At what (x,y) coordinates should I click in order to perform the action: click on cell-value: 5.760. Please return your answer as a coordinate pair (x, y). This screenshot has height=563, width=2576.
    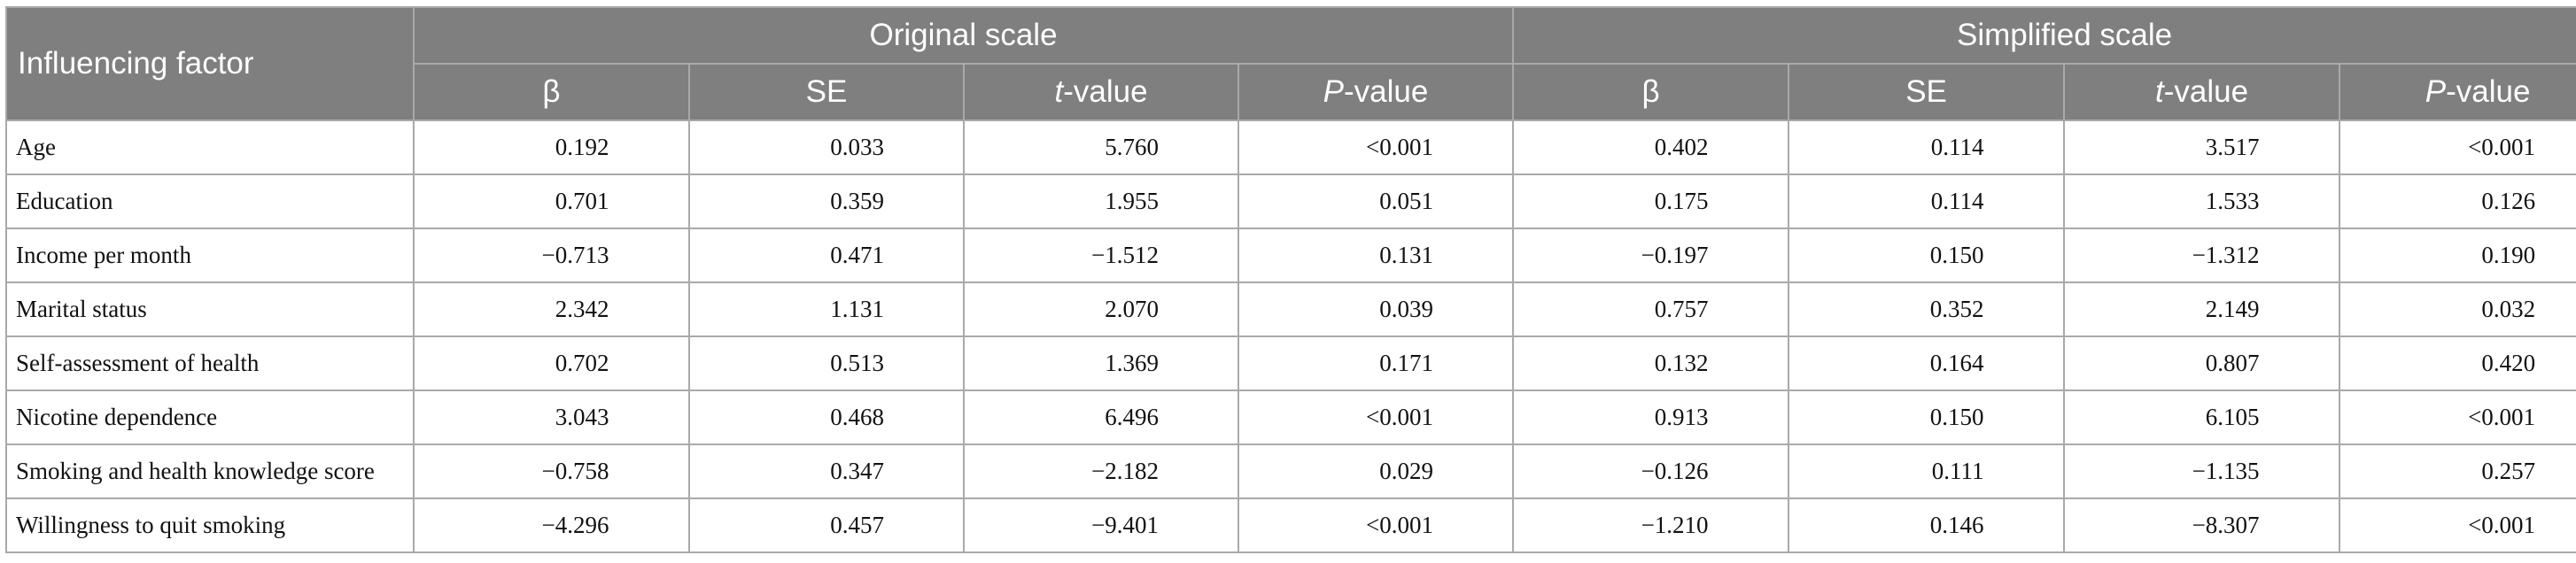
    Looking at the image, I should click on (1132, 147).